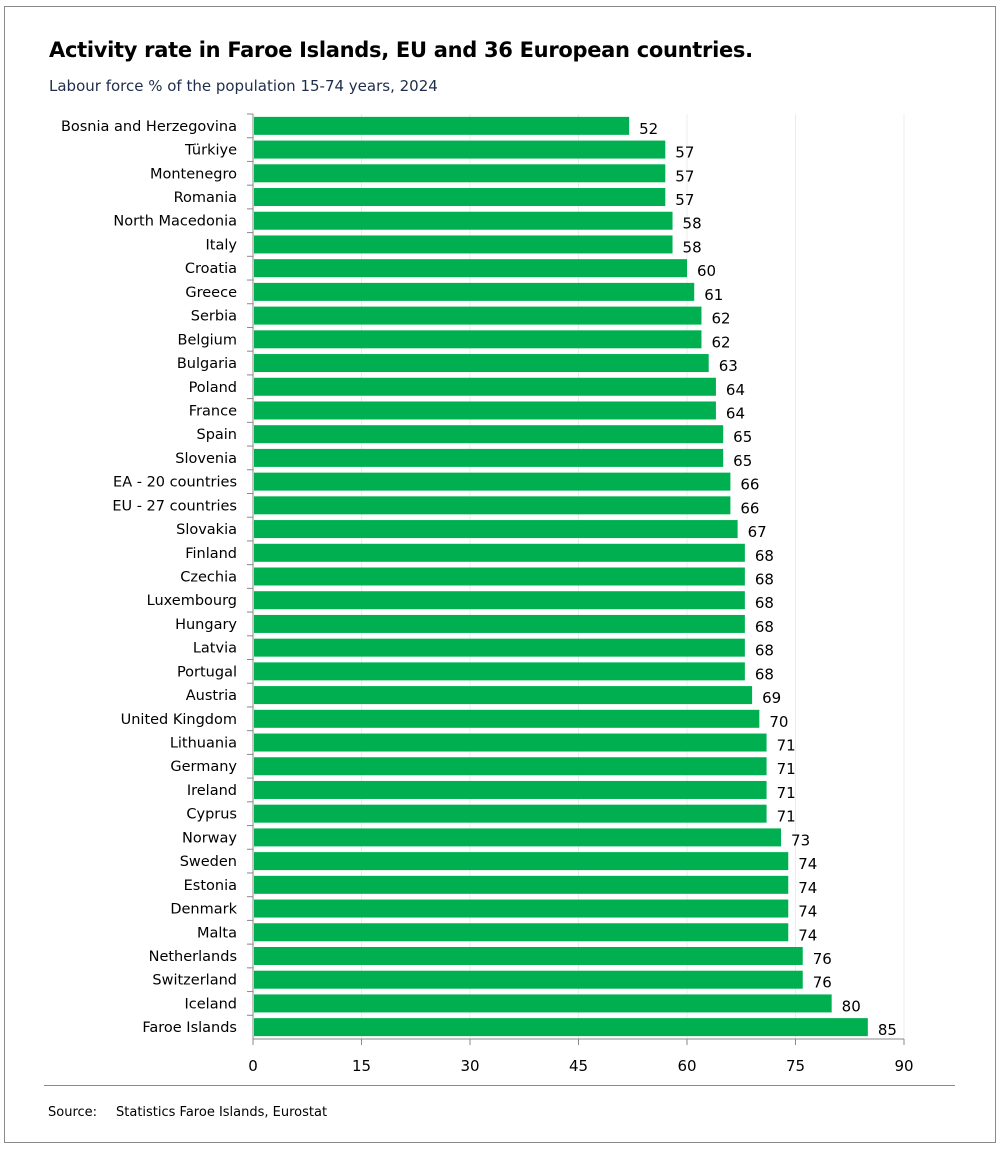 The image size is (998, 1150). Describe the element at coordinates (206, 459) in the screenshot. I see `category-label: Slovenia` at that location.